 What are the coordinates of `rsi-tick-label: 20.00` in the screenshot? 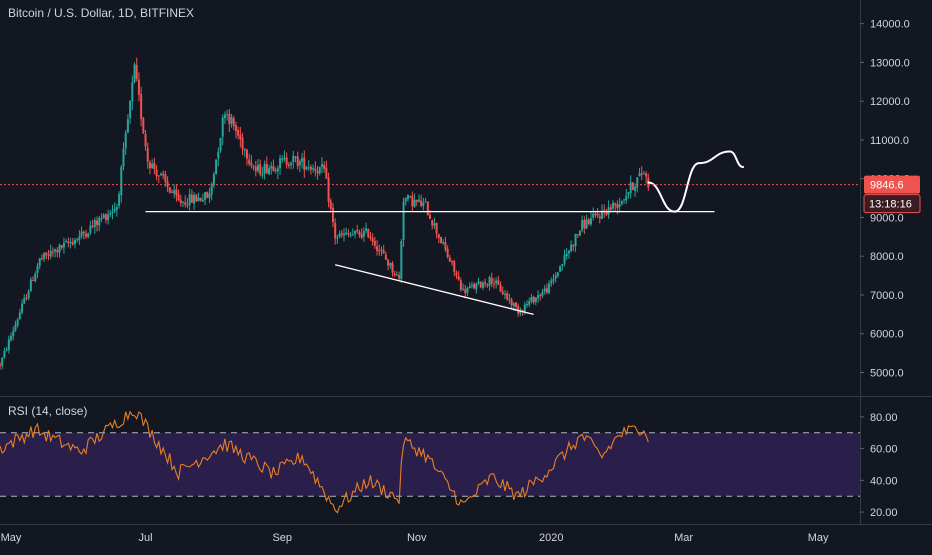 It's located at (884, 513).